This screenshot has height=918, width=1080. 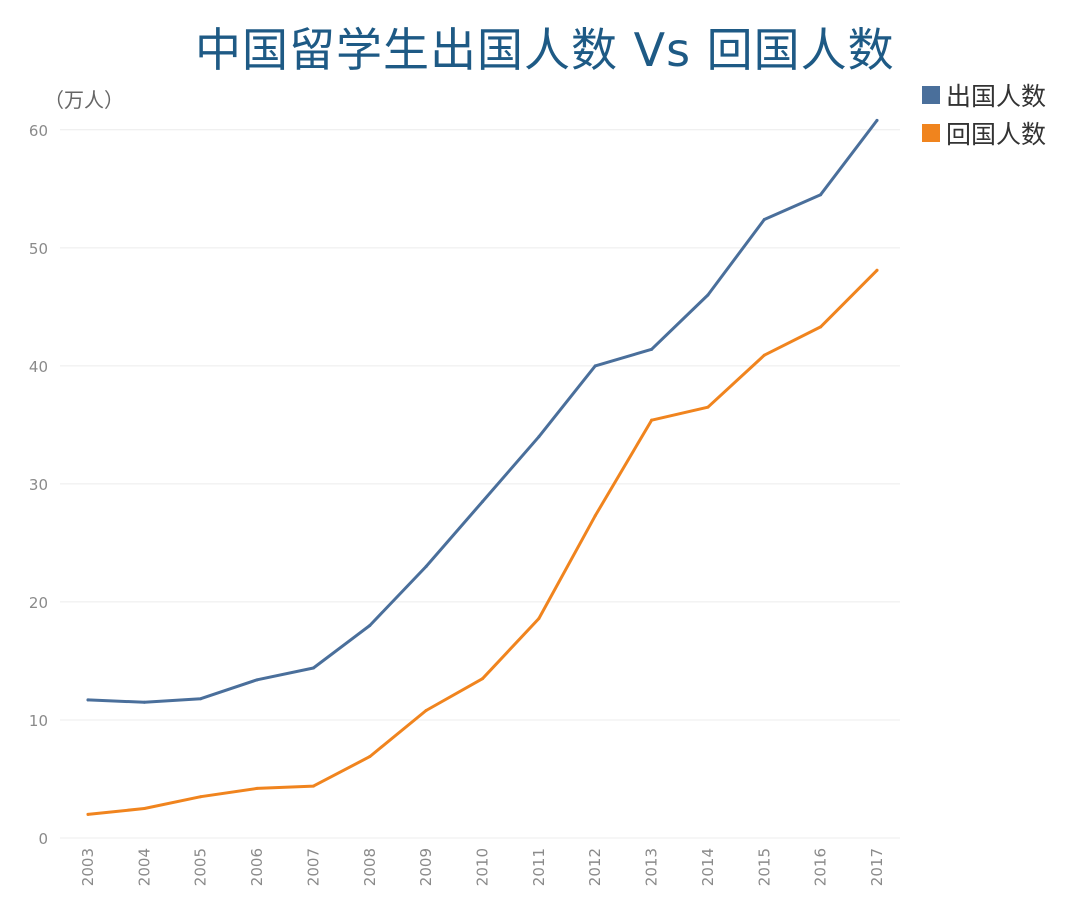 I want to click on x-tick-label: 2012, so click(x=595, y=867).